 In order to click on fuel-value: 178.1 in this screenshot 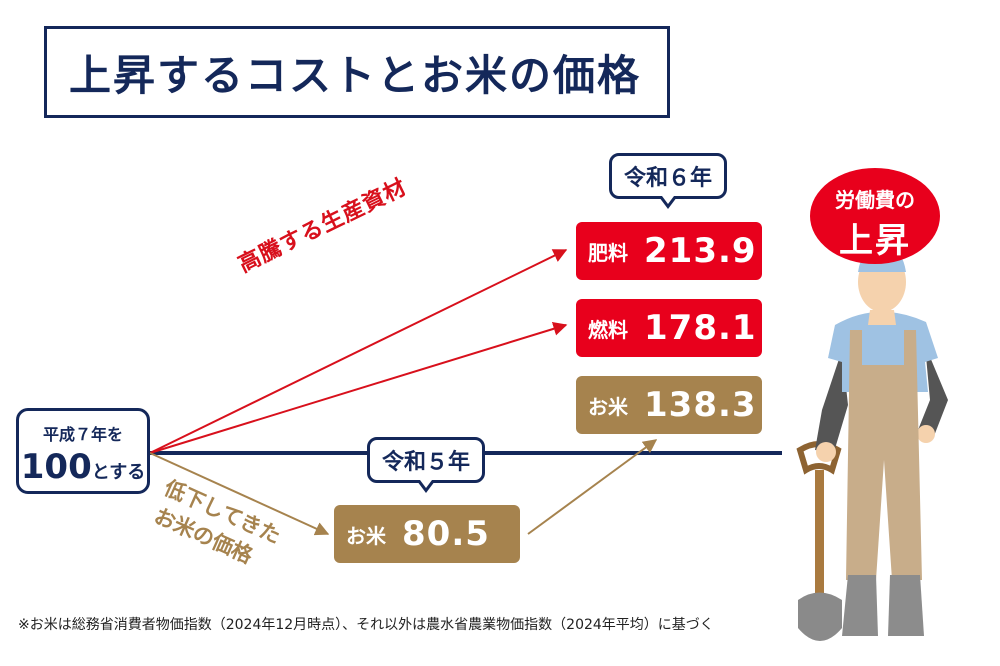, I will do `click(700, 328)`.